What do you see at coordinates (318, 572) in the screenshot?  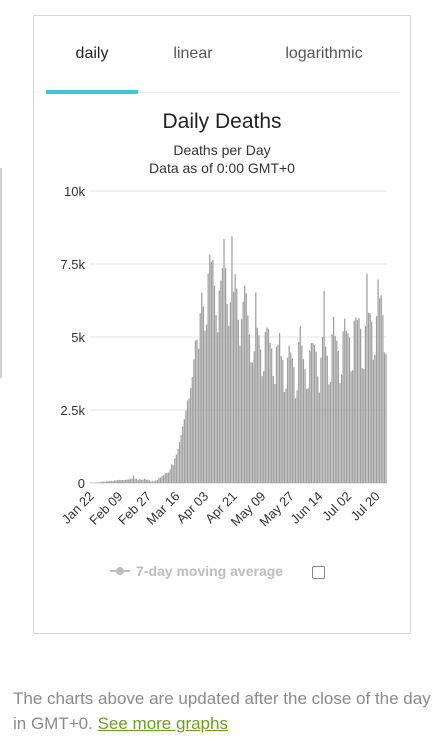 I see `moving-average-checkbox` at bounding box center [318, 572].